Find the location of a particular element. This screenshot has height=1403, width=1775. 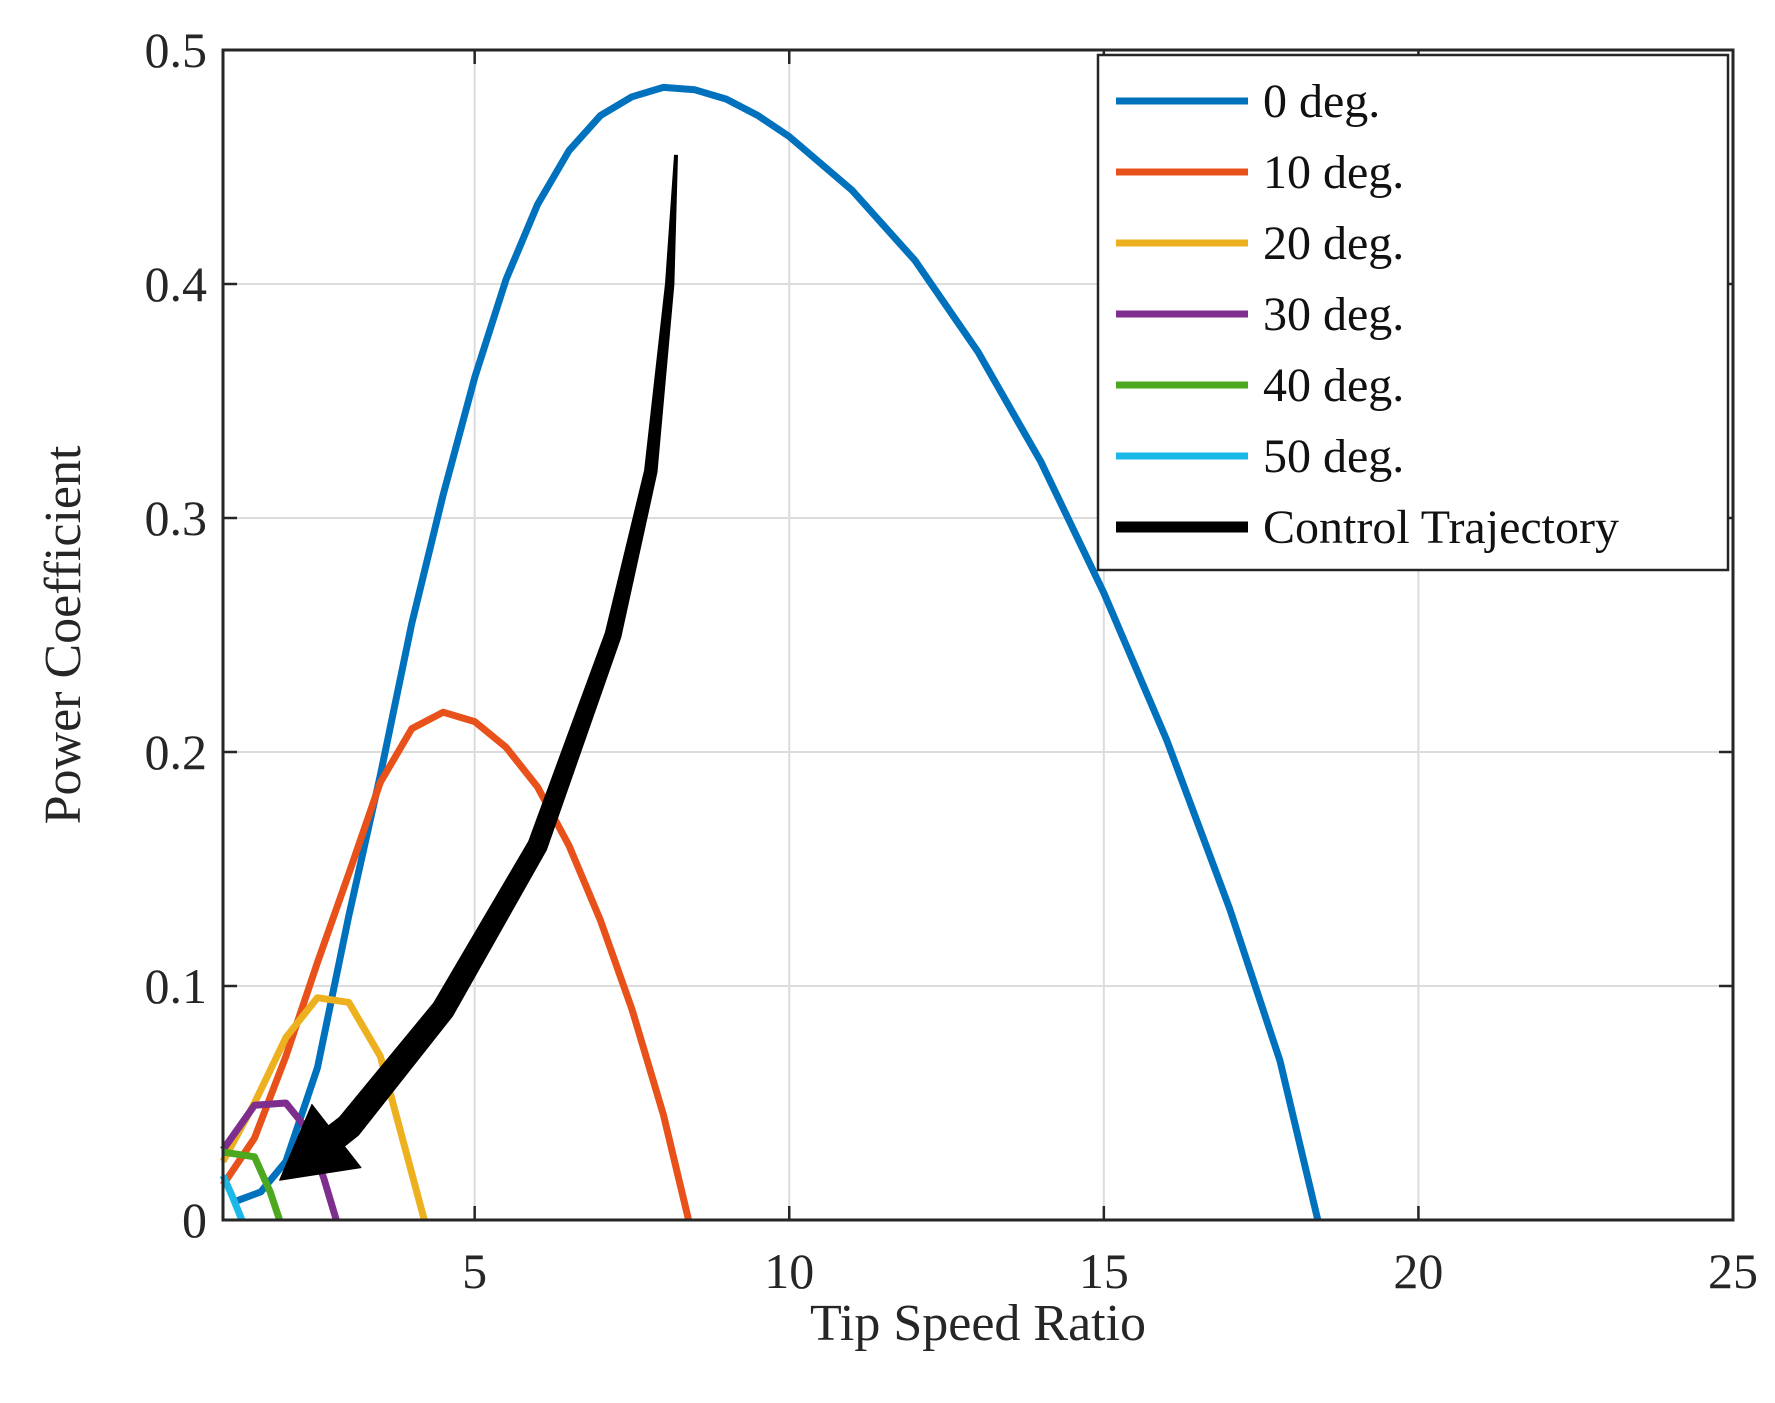

x-tick-label: 5 is located at coordinates (474, 1271).